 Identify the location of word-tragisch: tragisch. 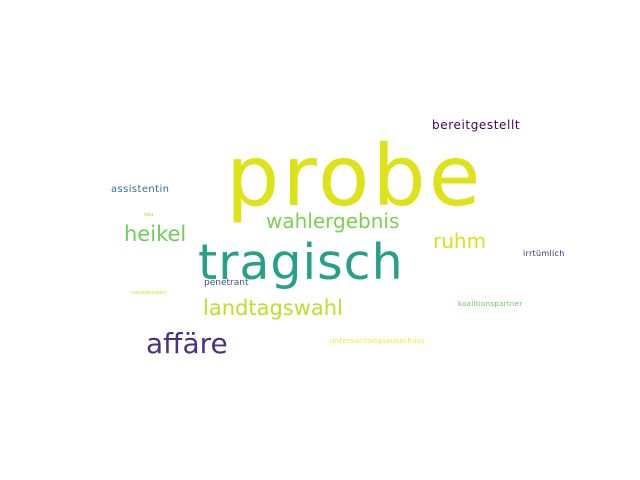
(301, 262).